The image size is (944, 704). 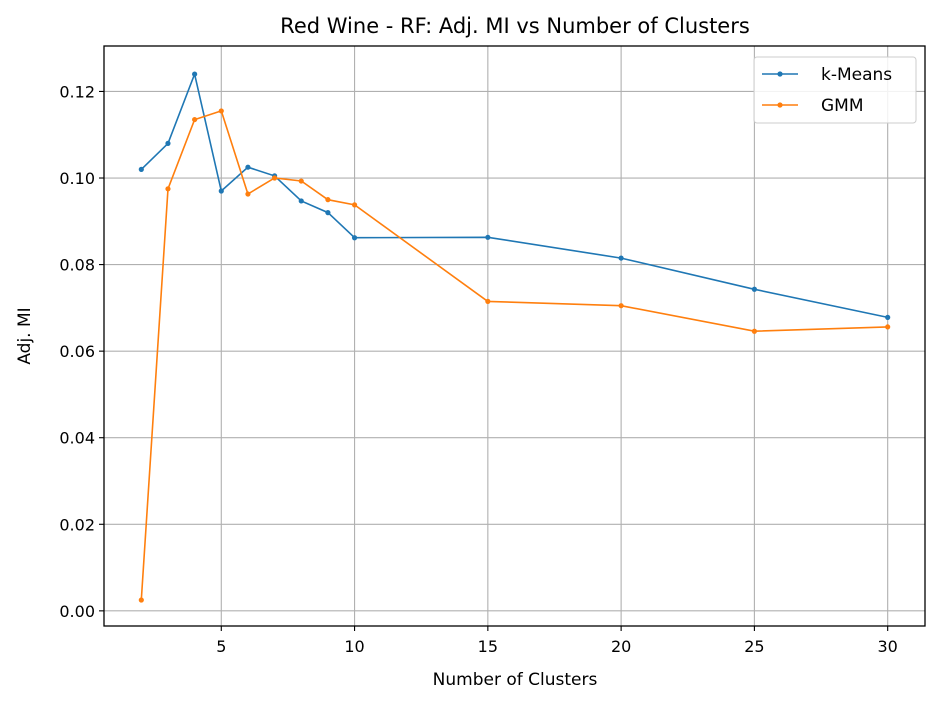 What do you see at coordinates (77, 524) in the screenshot?
I see `y-tick-label: 0.02` at bounding box center [77, 524].